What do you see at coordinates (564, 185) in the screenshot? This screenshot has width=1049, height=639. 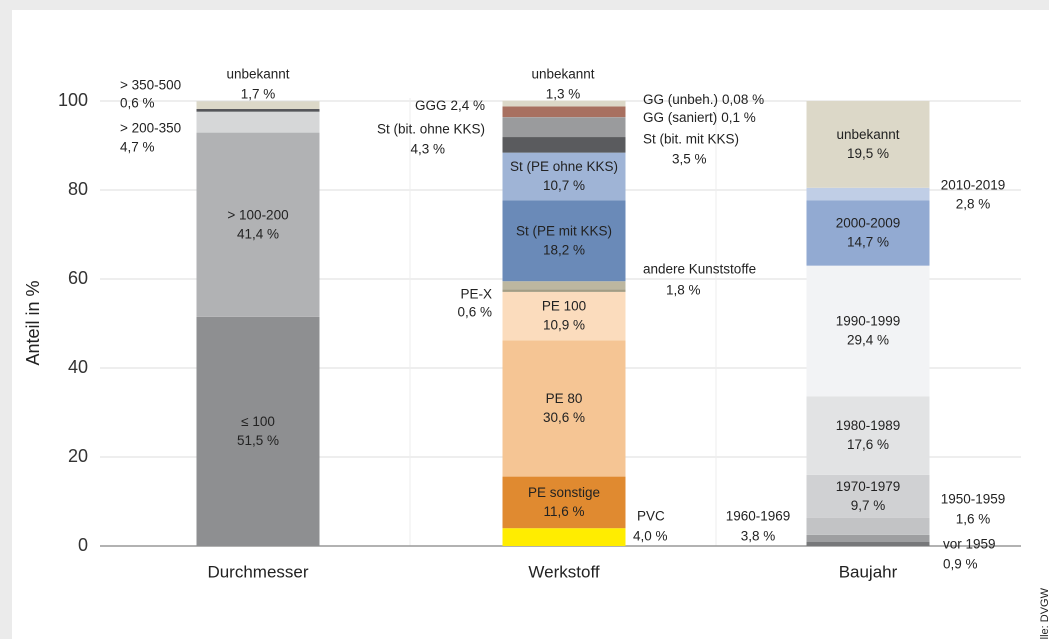 I see `segment-value: 10,7 %` at bounding box center [564, 185].